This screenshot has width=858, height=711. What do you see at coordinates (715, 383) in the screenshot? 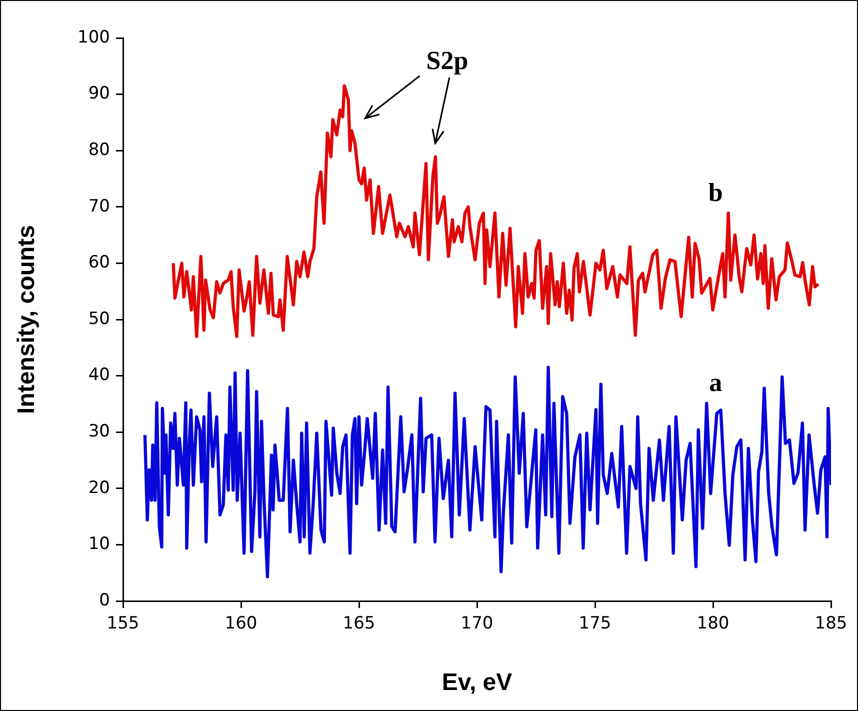
I see `series-label: a` at bounding box center [715, 383].